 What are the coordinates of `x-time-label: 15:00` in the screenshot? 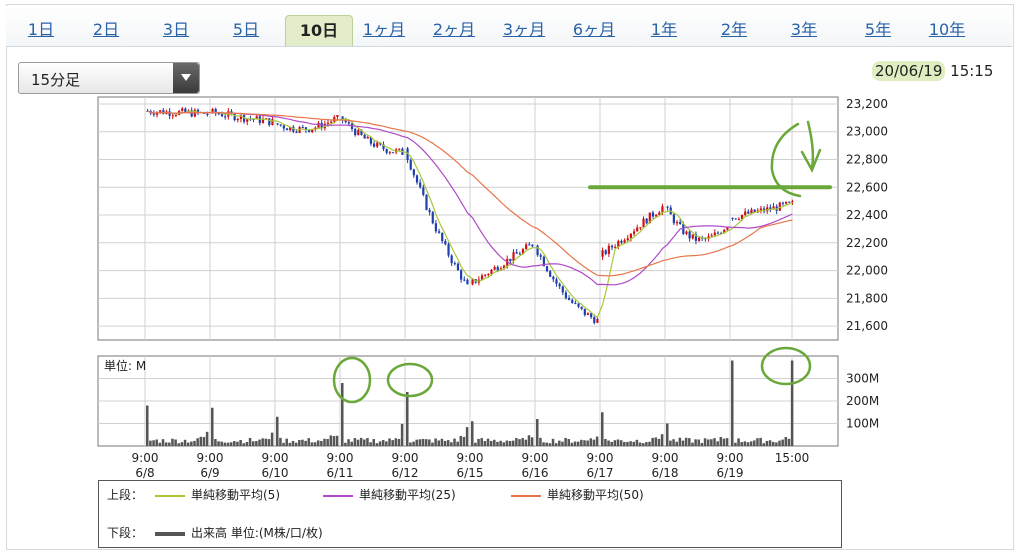 It's located at (792, 458).